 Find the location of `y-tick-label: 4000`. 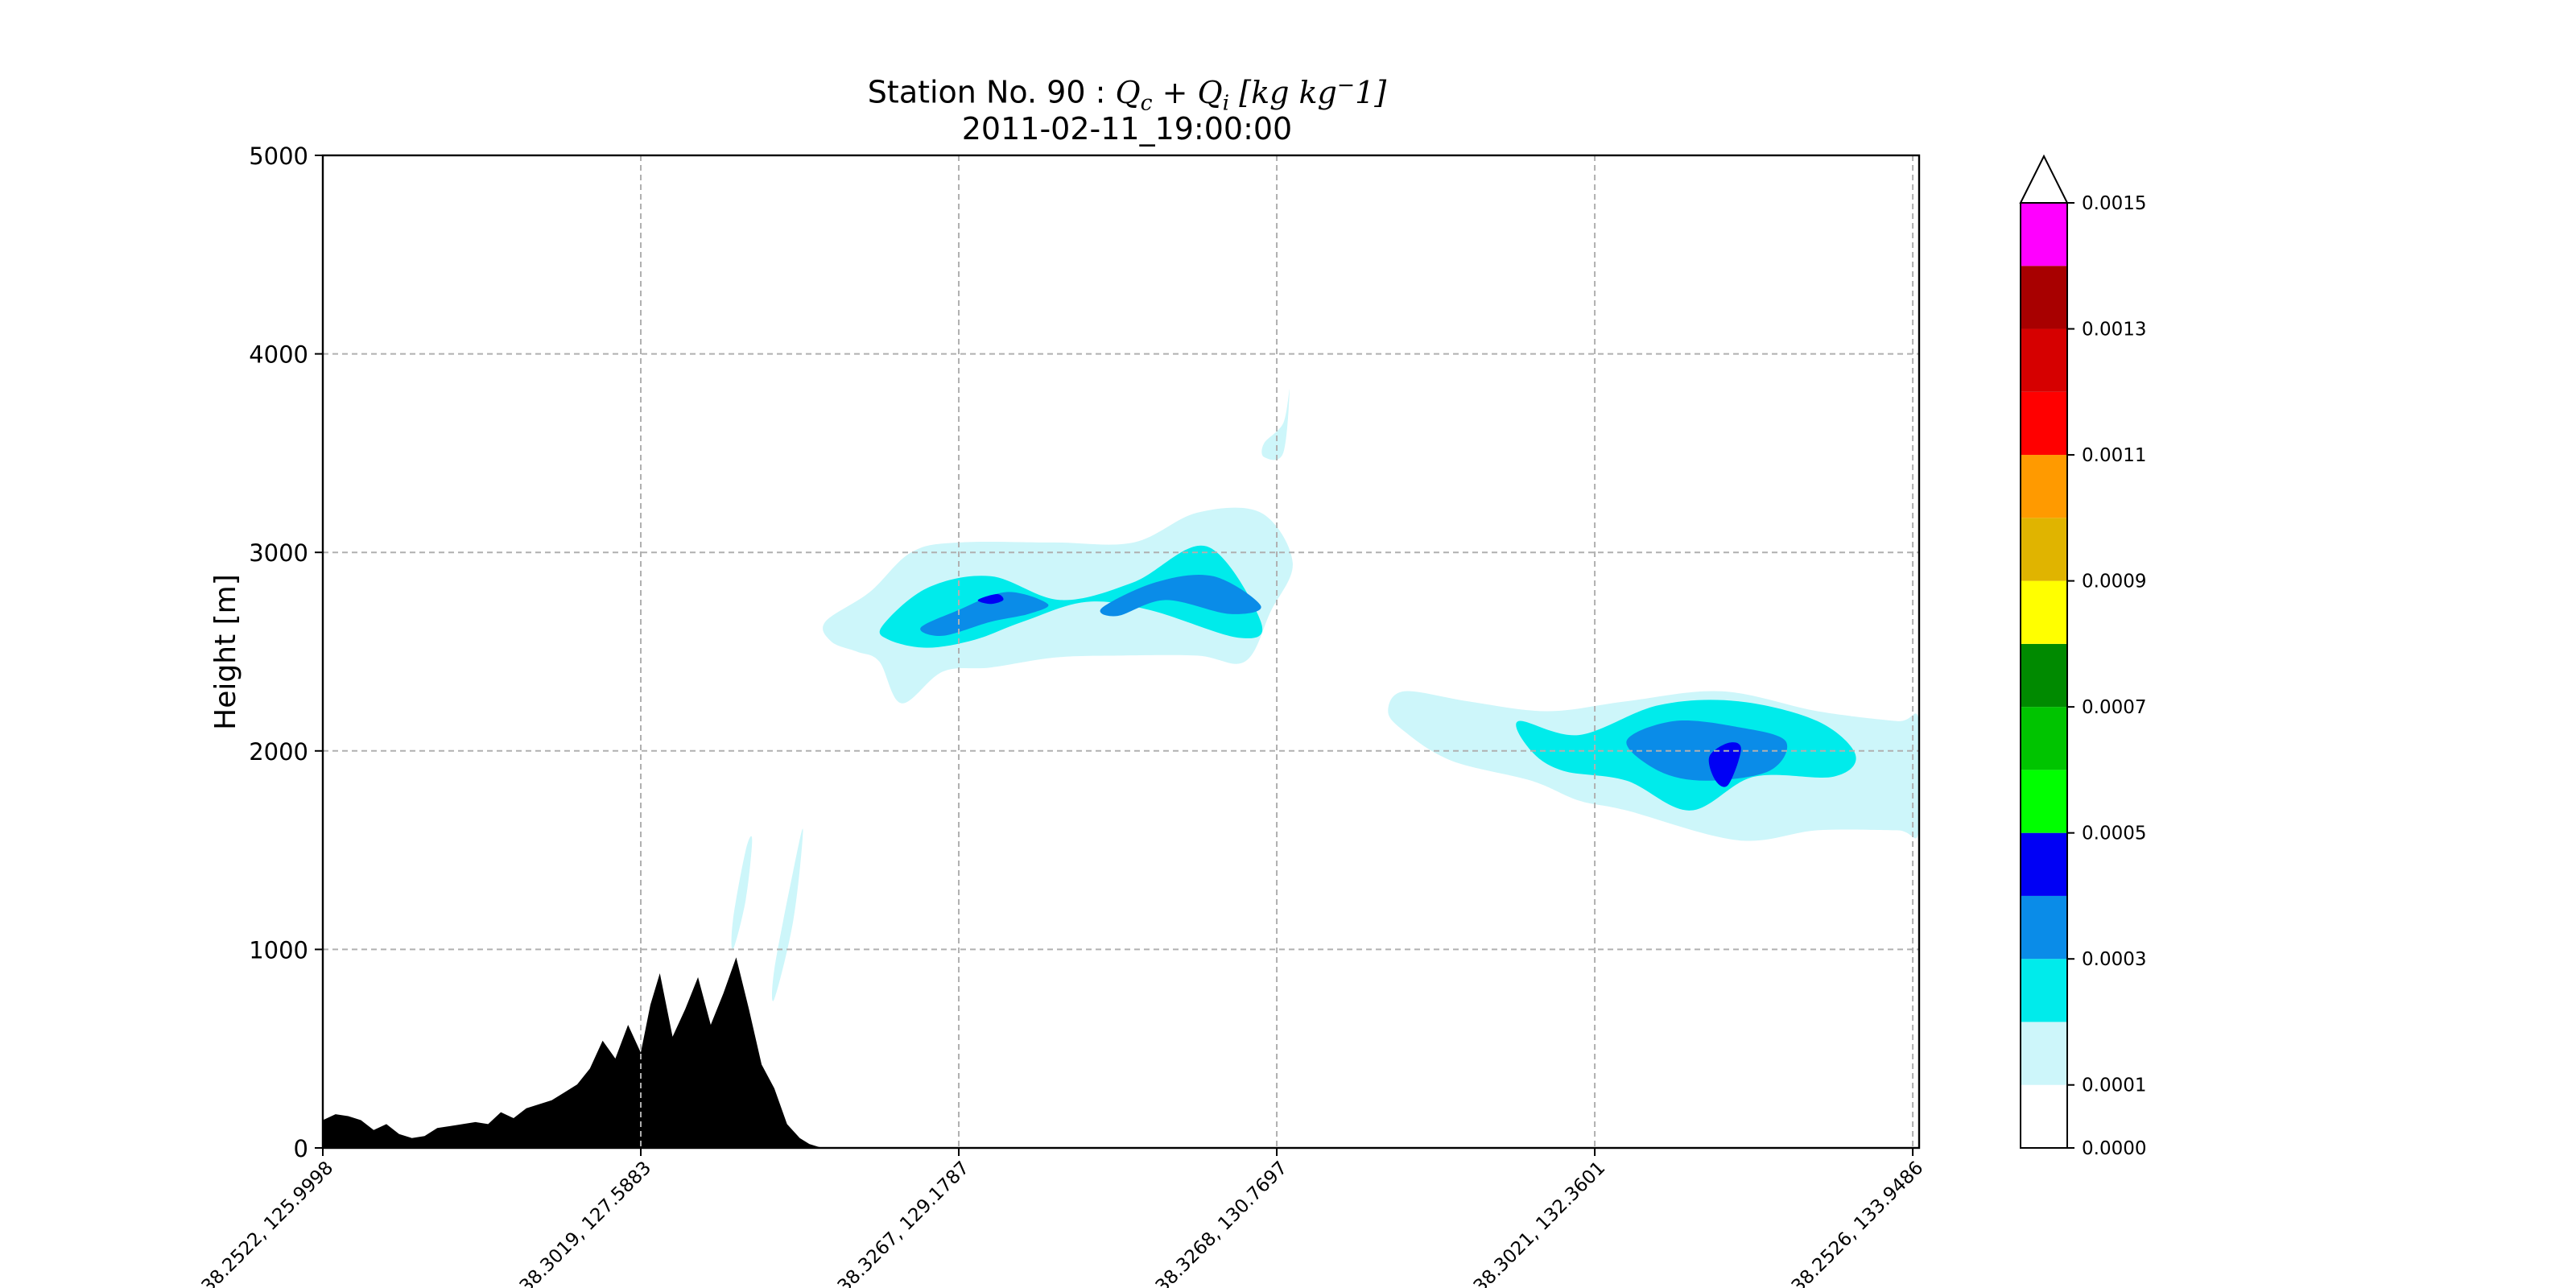

y-tick-label: 4000 is located at coordinates (278, 355).